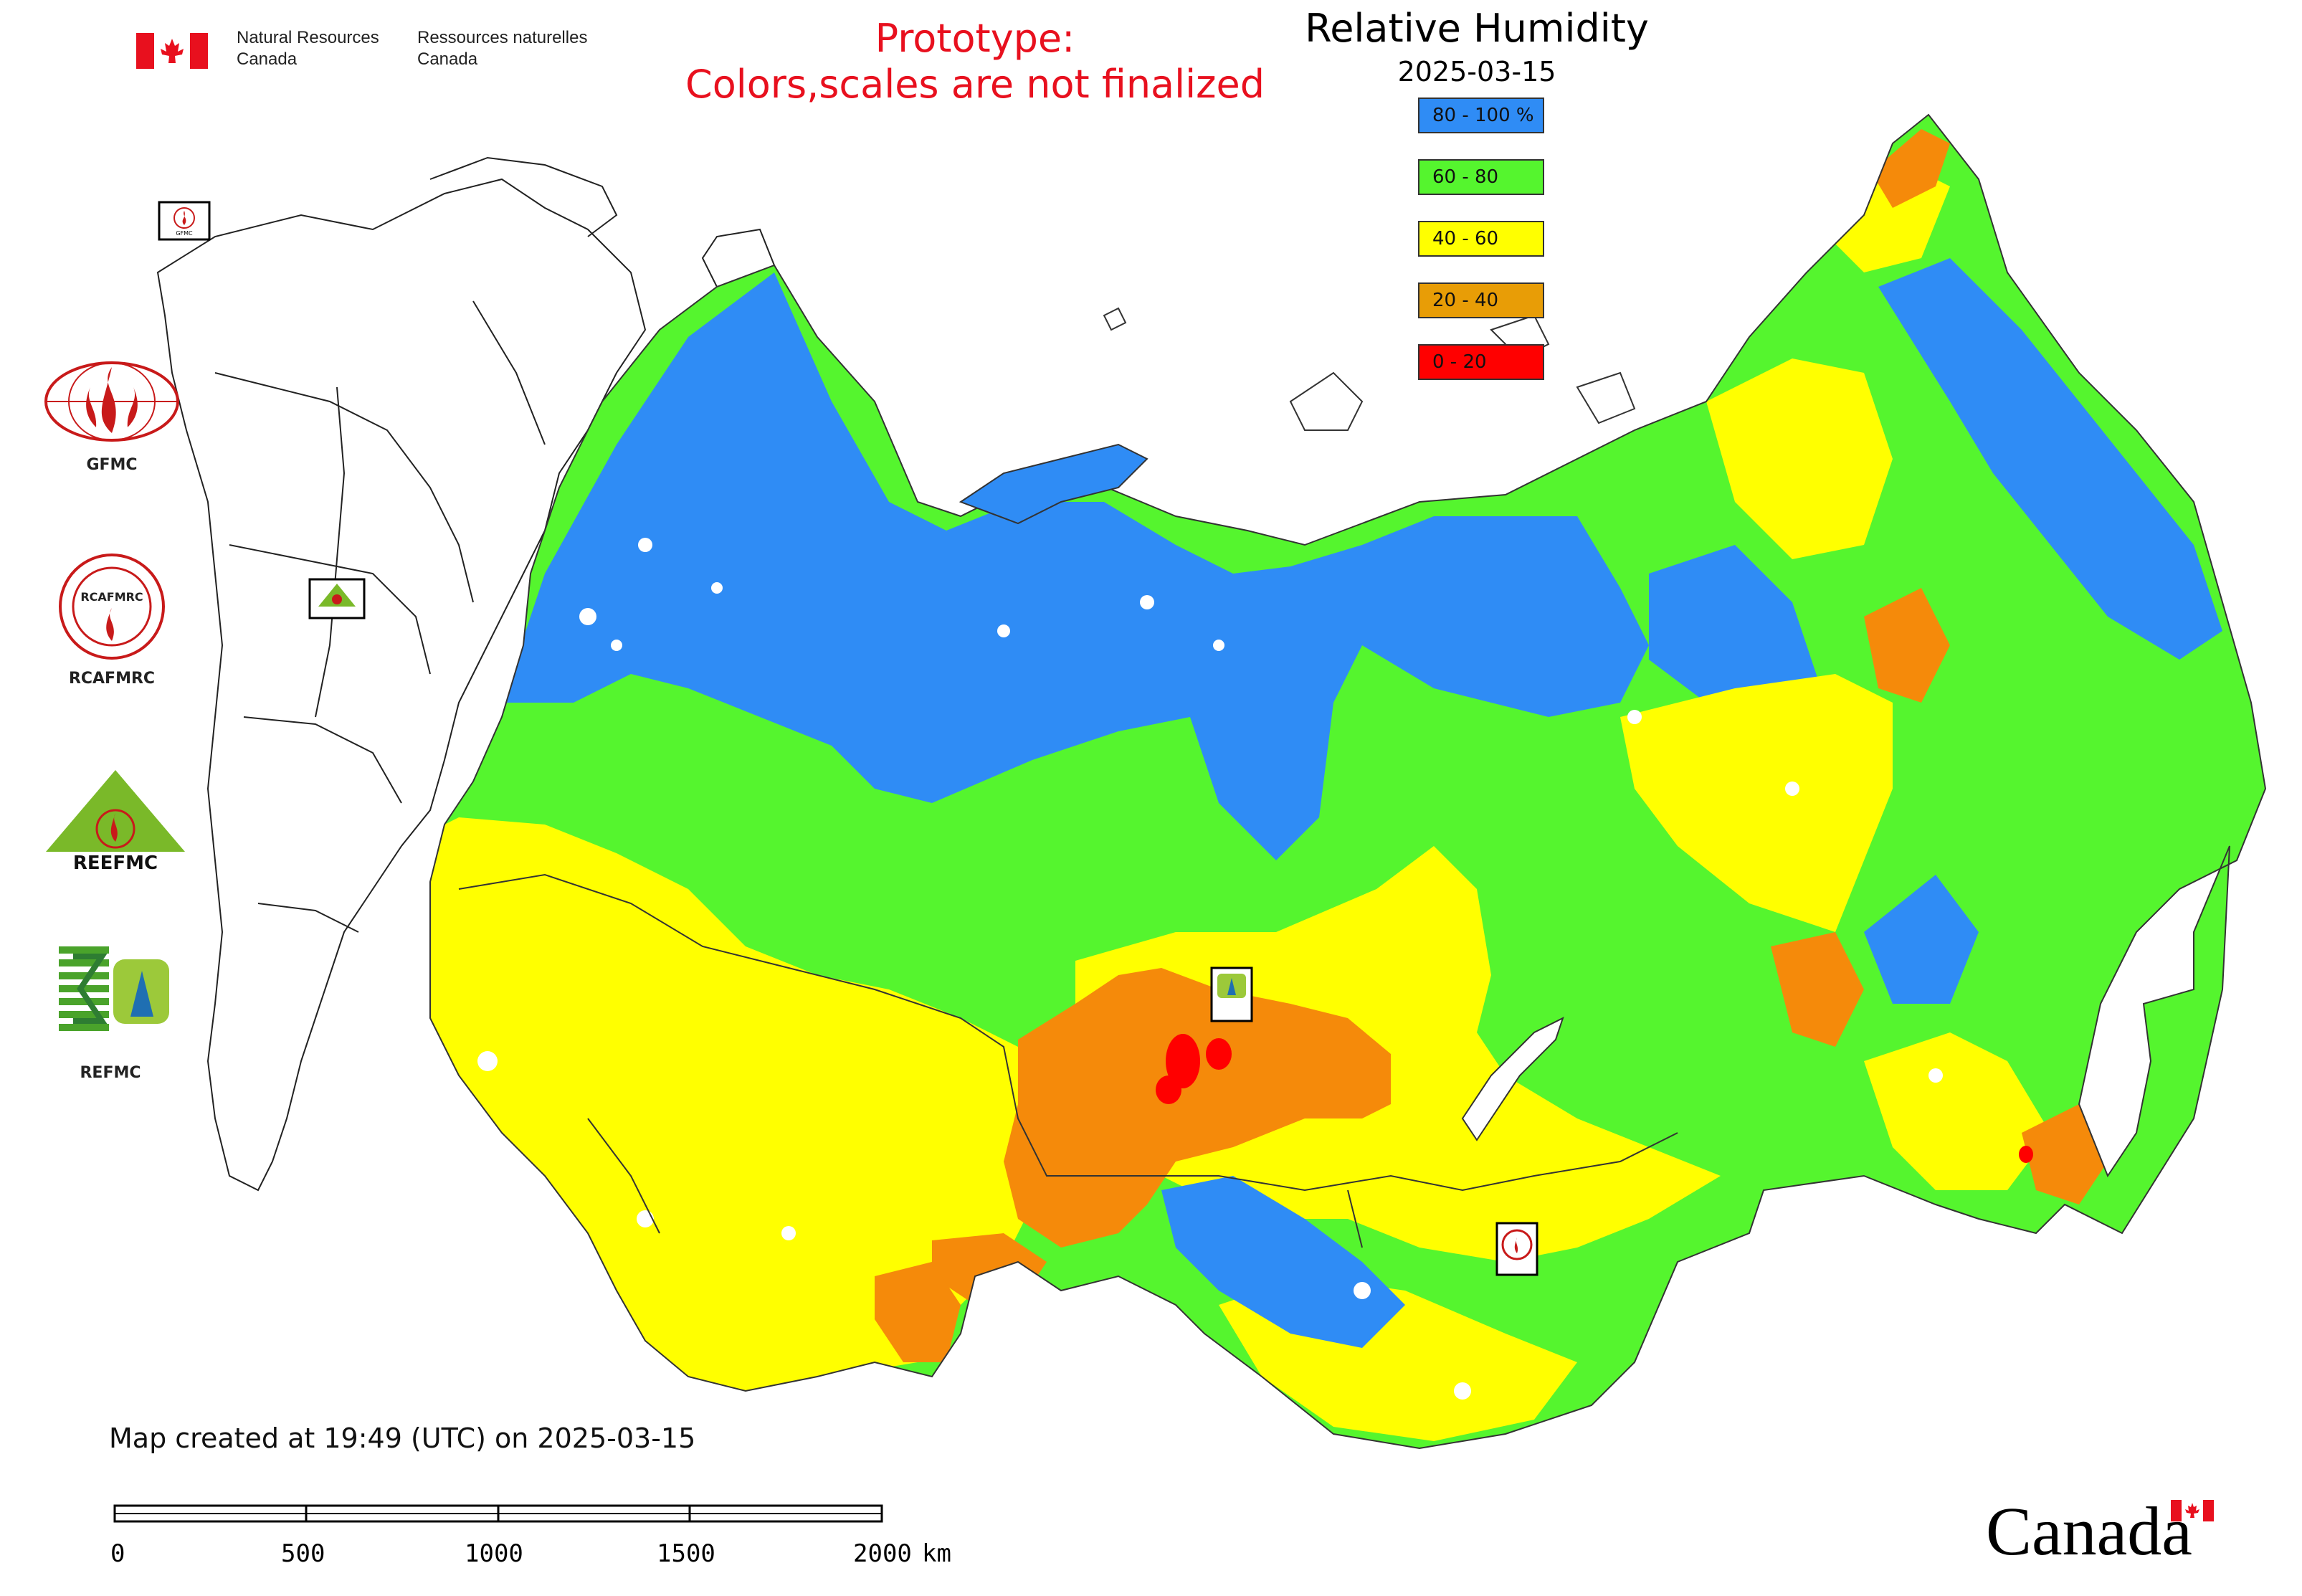  What do you see at coordinates (112, 401) in the screenshot?
I see `gfmc-logo` at bounding box center [112, 401].